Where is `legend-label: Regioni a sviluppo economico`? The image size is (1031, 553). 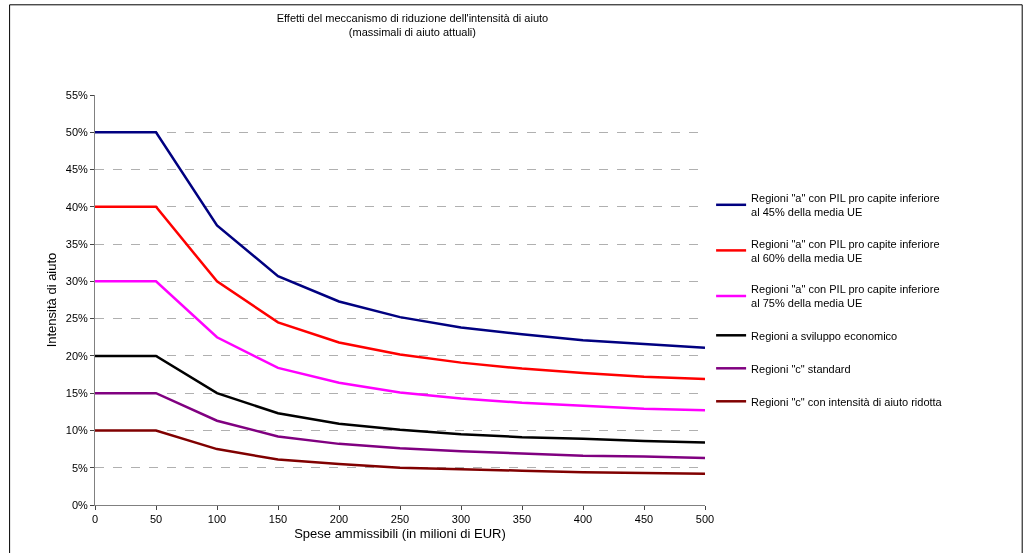
legend-label: Regioni a sviluppo economico is located at coordinates (824, 335).